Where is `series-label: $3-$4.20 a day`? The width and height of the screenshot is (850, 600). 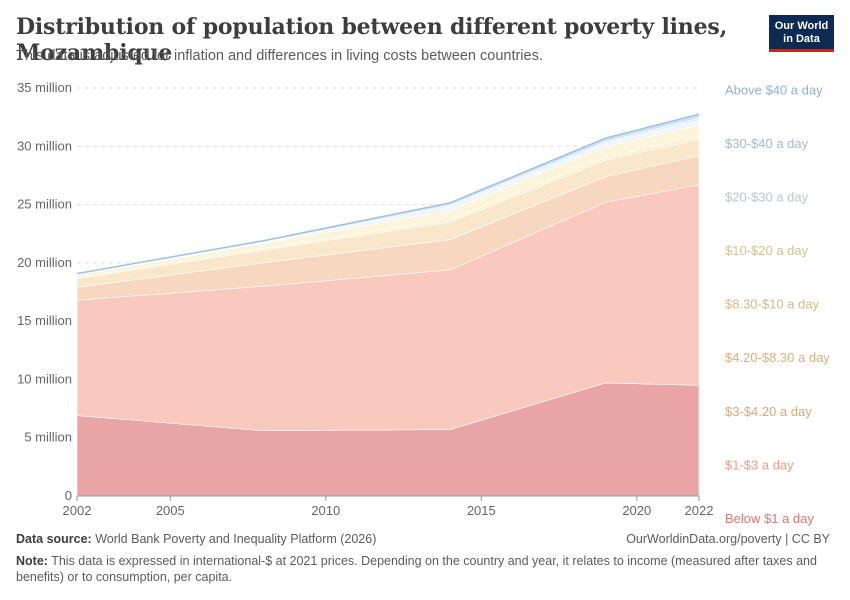
series-label: $3-$4.20 a day is located at coordinates (768, 411).